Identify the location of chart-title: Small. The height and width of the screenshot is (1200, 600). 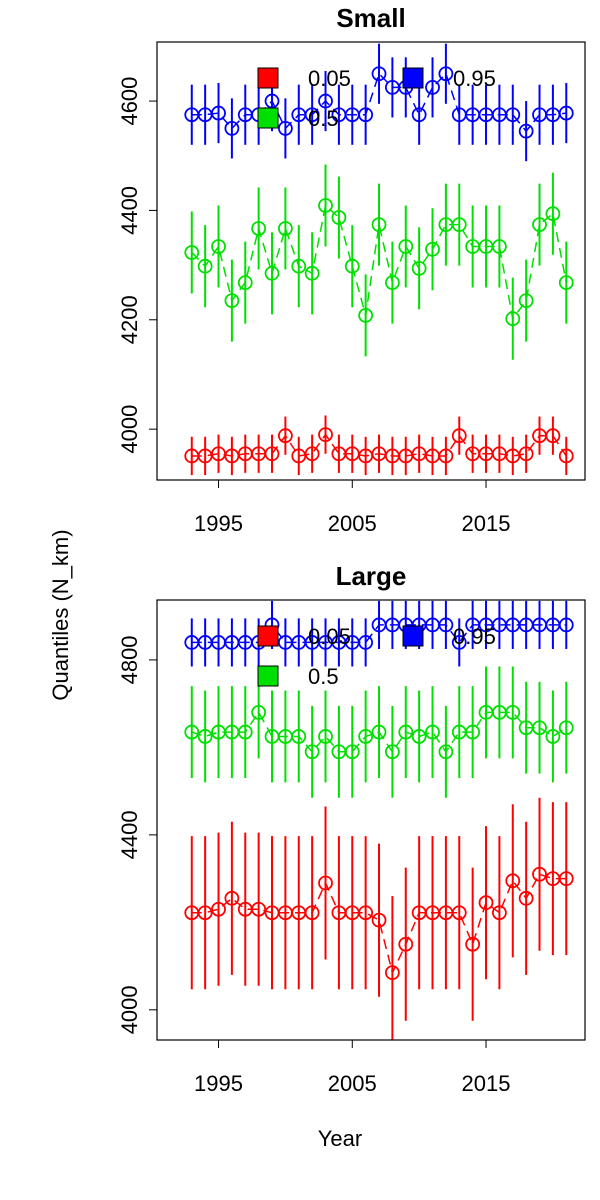
(370, 18).